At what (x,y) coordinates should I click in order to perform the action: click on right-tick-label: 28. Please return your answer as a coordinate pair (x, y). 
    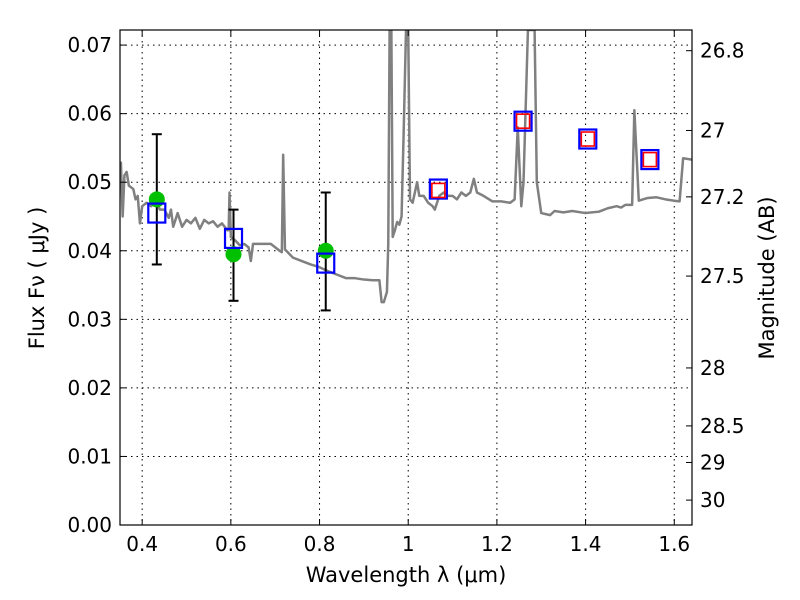
    Looking at the image, I should click on (712, 368).